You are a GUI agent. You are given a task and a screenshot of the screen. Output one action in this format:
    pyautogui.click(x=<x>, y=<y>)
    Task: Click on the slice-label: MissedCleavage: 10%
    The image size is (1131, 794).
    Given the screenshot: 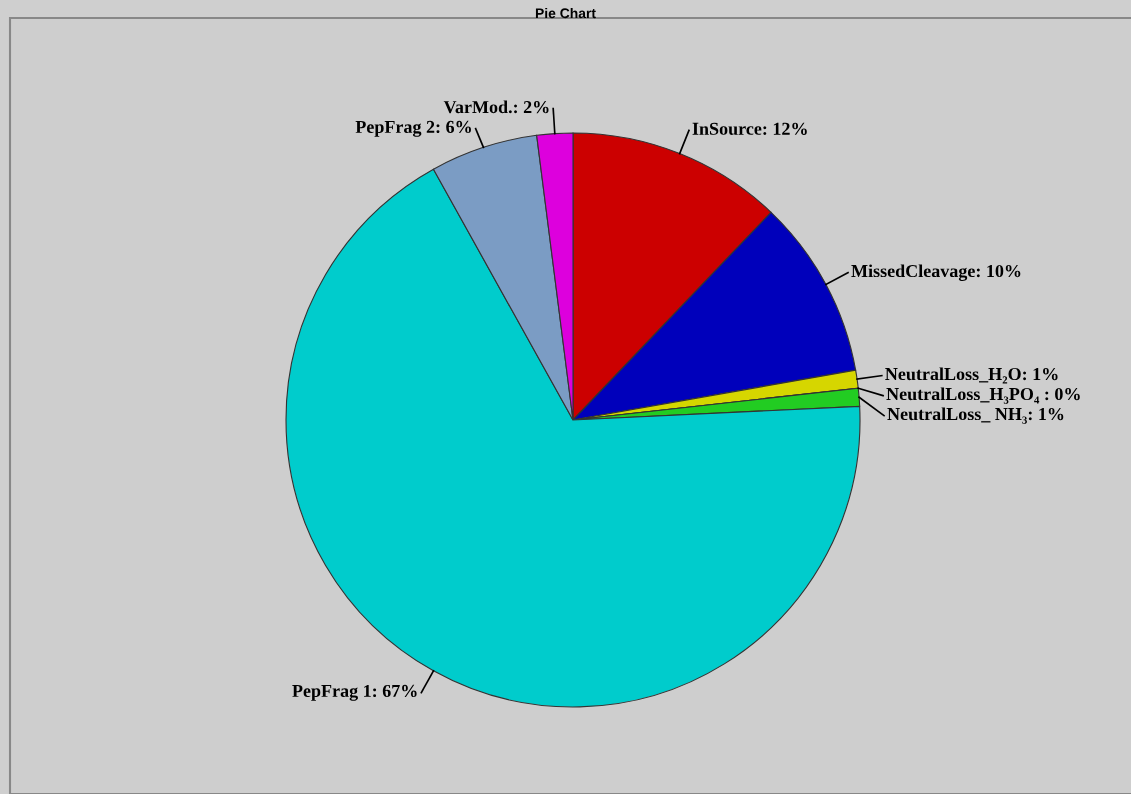 What is the action you would take?
    pyautogui.click(x=936, y=272)
    